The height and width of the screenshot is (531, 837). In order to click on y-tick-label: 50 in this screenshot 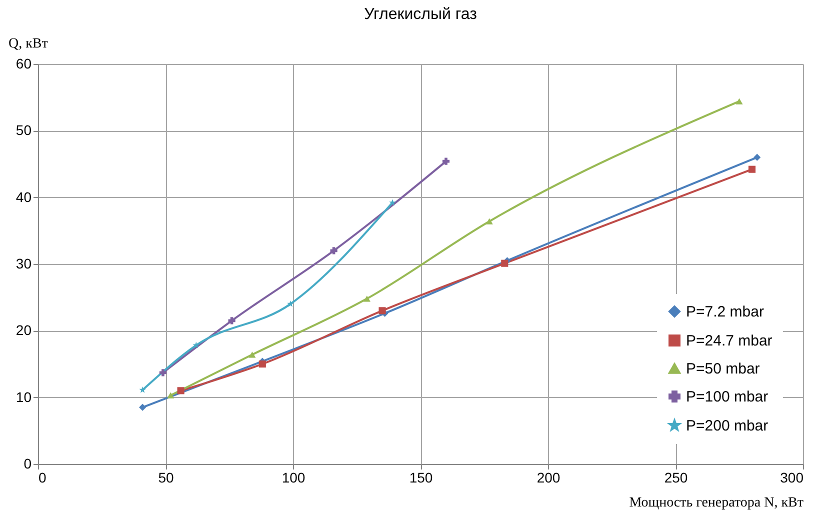, I will do `click(24, 130)`.